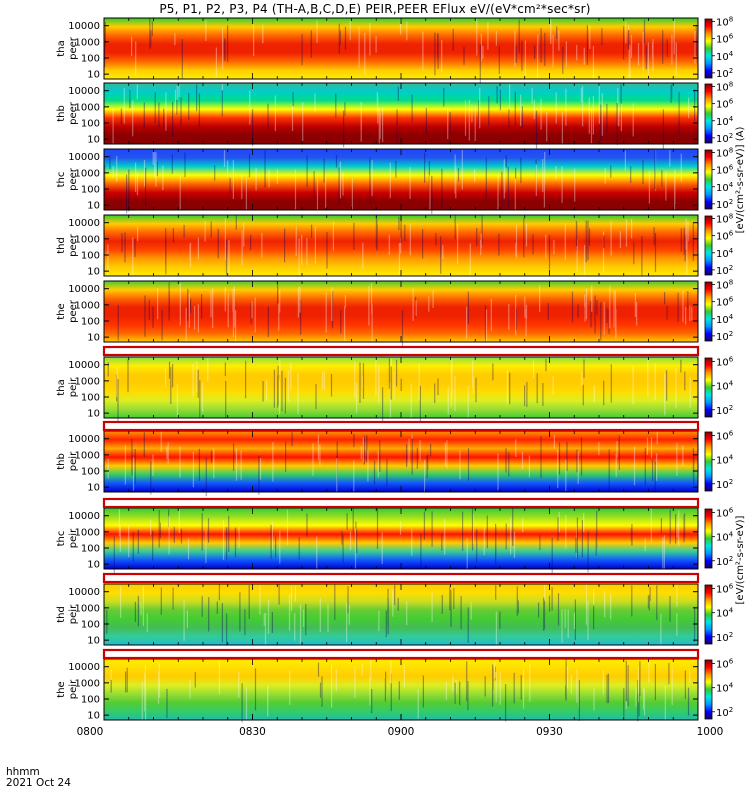 This screenshot has width=750, height=800. What do you see at coordinates (708, 461) in the screenshot?
I see `colorbar` at bounding box center [708, 461].